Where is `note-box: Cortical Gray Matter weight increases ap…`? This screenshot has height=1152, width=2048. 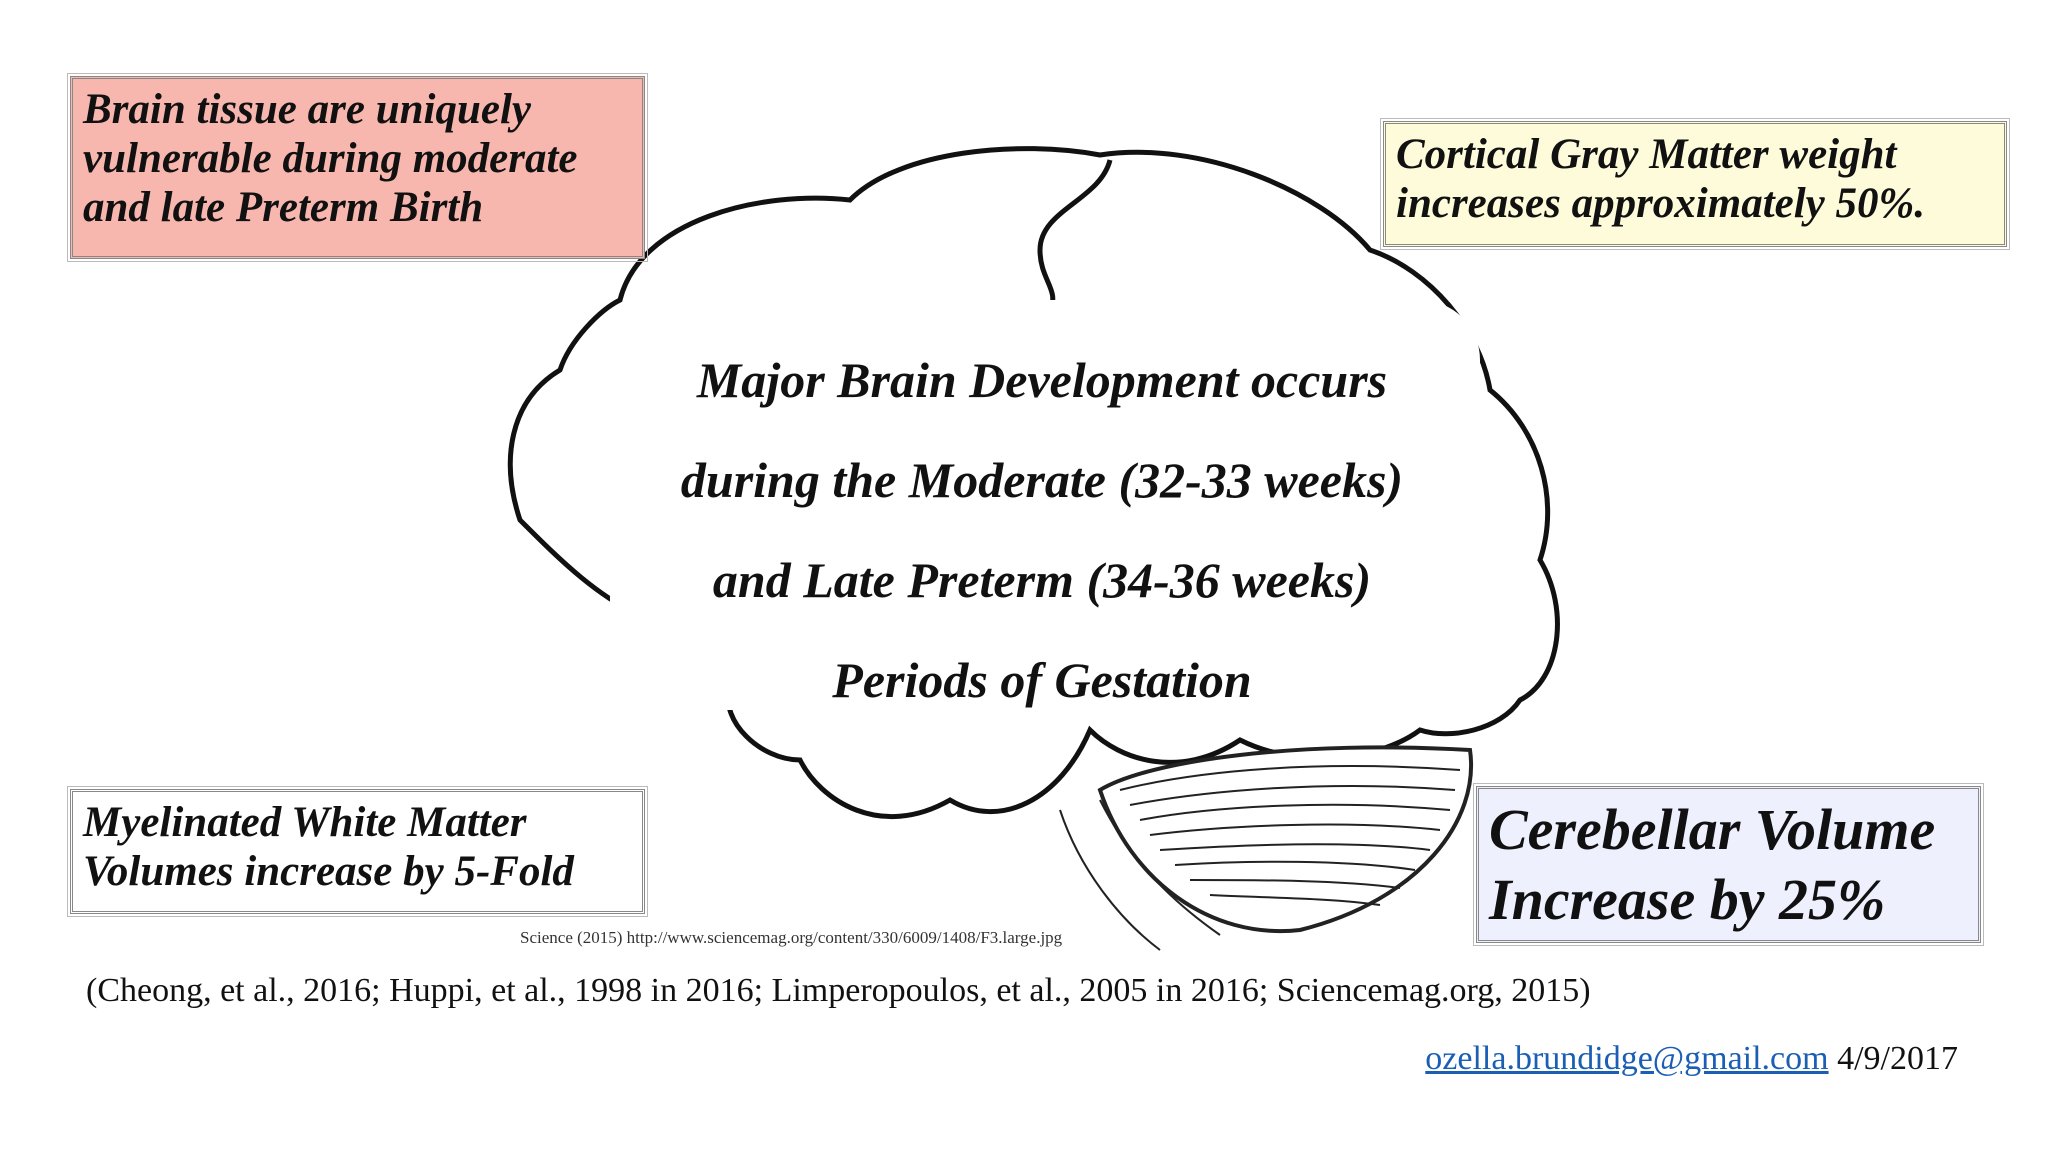 note-box: Cortical Gray Matter weight increases ap… is located at coordinates (1695, 184).